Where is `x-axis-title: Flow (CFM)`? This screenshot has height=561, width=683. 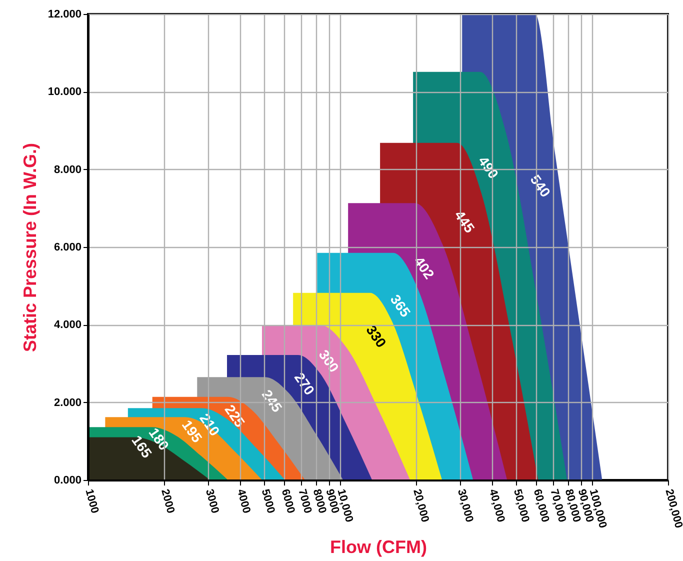
x-axis-title: Flow (CFM) is located at coordinates (378, 547).